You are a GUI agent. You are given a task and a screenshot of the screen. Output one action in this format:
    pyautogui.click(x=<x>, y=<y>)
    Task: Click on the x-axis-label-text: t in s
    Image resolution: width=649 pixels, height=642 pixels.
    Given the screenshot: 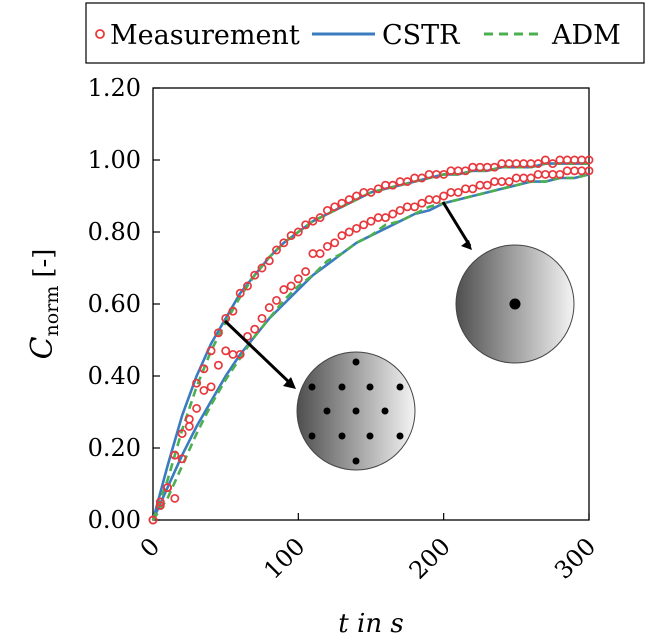 What is the action you would take?
    pyautogui.click(x=370, y=624)
    